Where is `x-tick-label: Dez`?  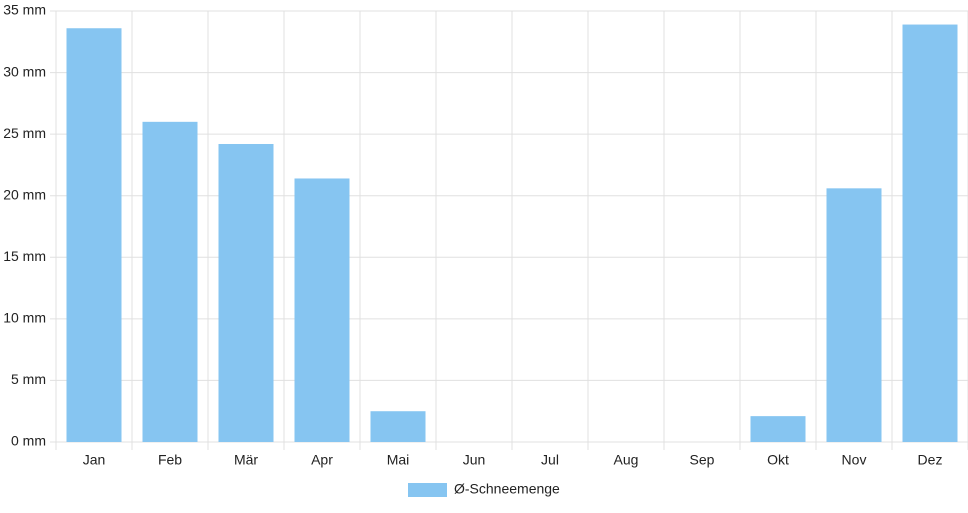 x-tick-label: Dez is located at coordinates (930, 460).